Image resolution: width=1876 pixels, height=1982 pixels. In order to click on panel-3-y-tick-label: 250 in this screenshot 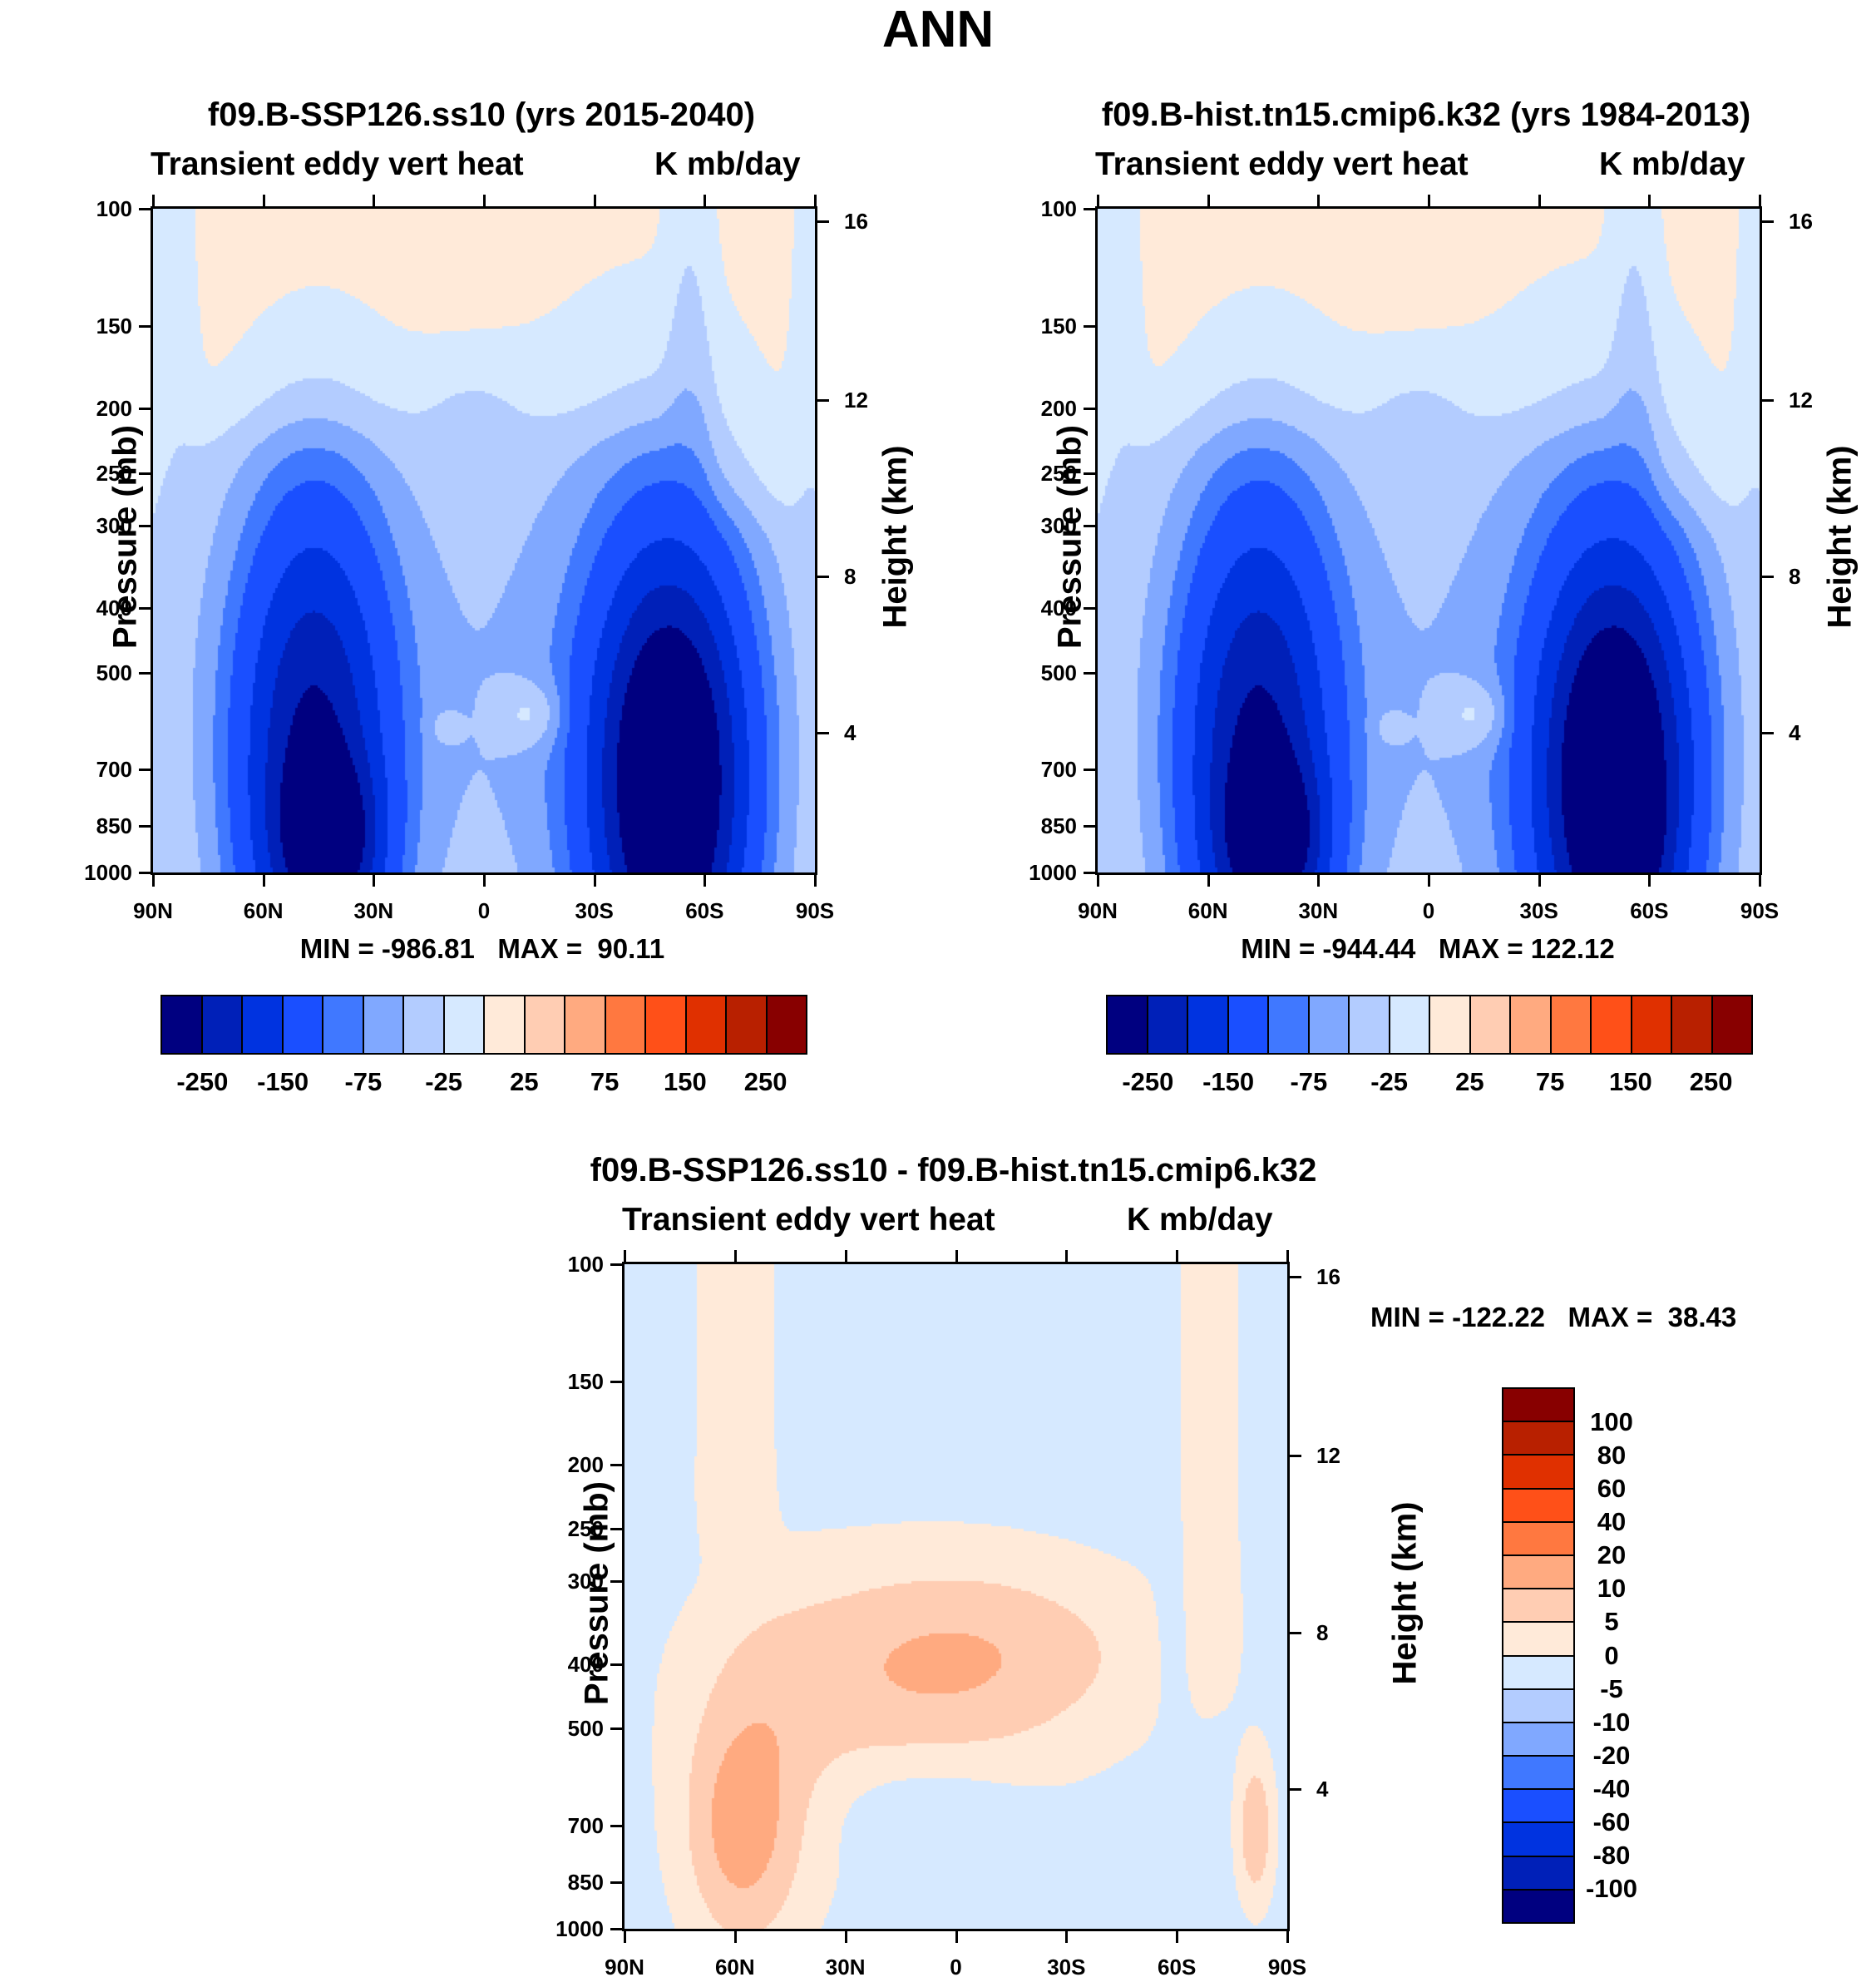, I will do `click(585, 1528)`.